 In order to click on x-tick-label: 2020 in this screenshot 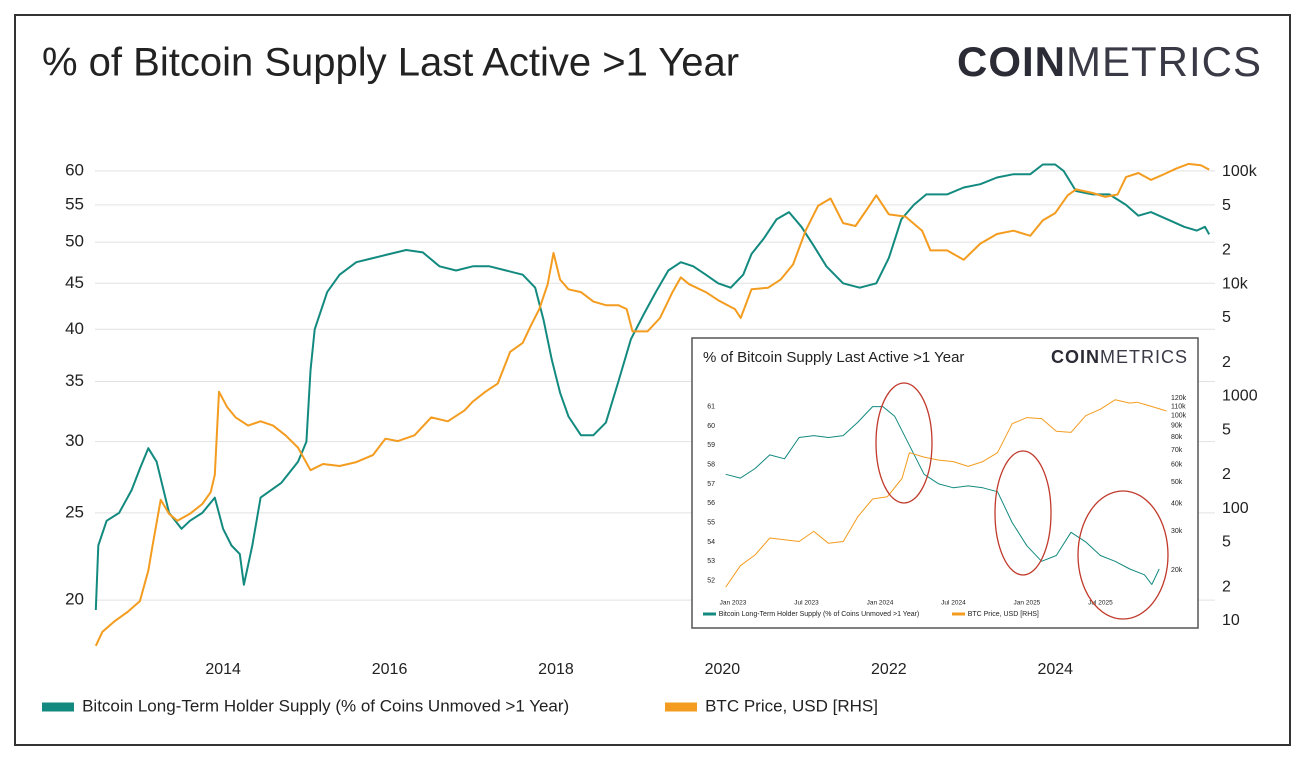, I will do `click(723, 669)`.